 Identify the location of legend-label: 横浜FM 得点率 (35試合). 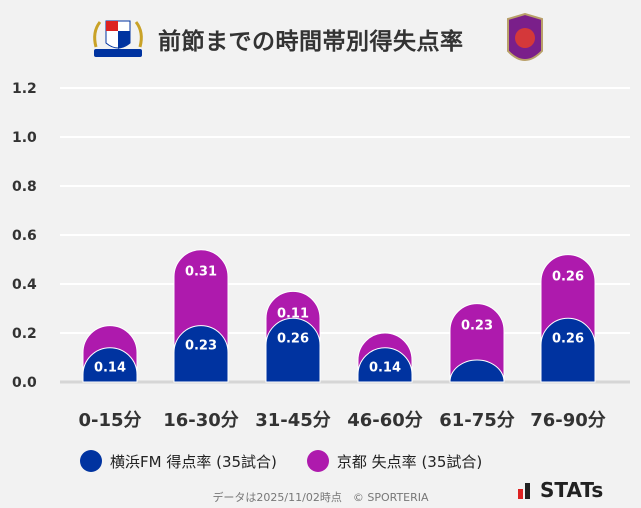
(193, 461).